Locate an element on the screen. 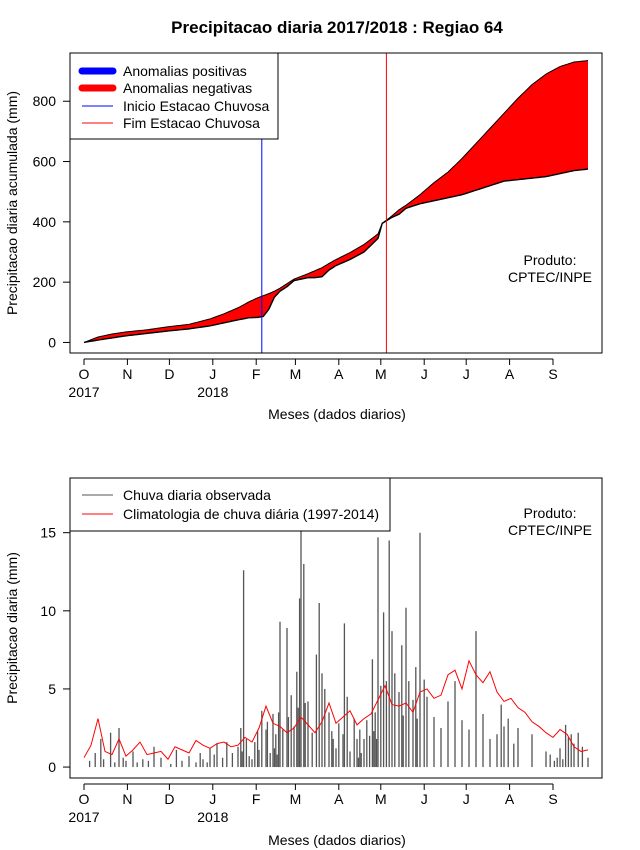  top-y-axis-label: Precipitacao diaria acumulada (mm) is located at coordinates (12, 203).